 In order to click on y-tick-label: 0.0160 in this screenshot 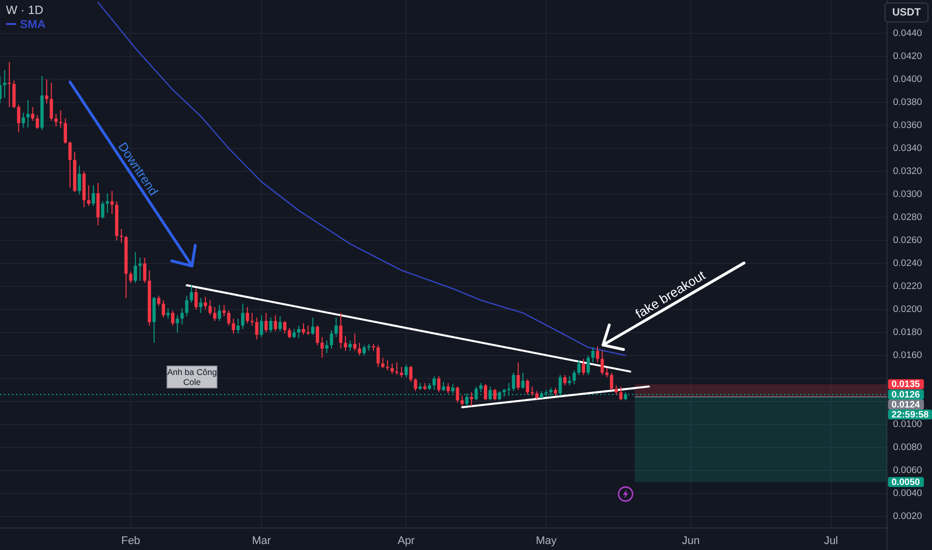, I will do `click(907, 355)`.